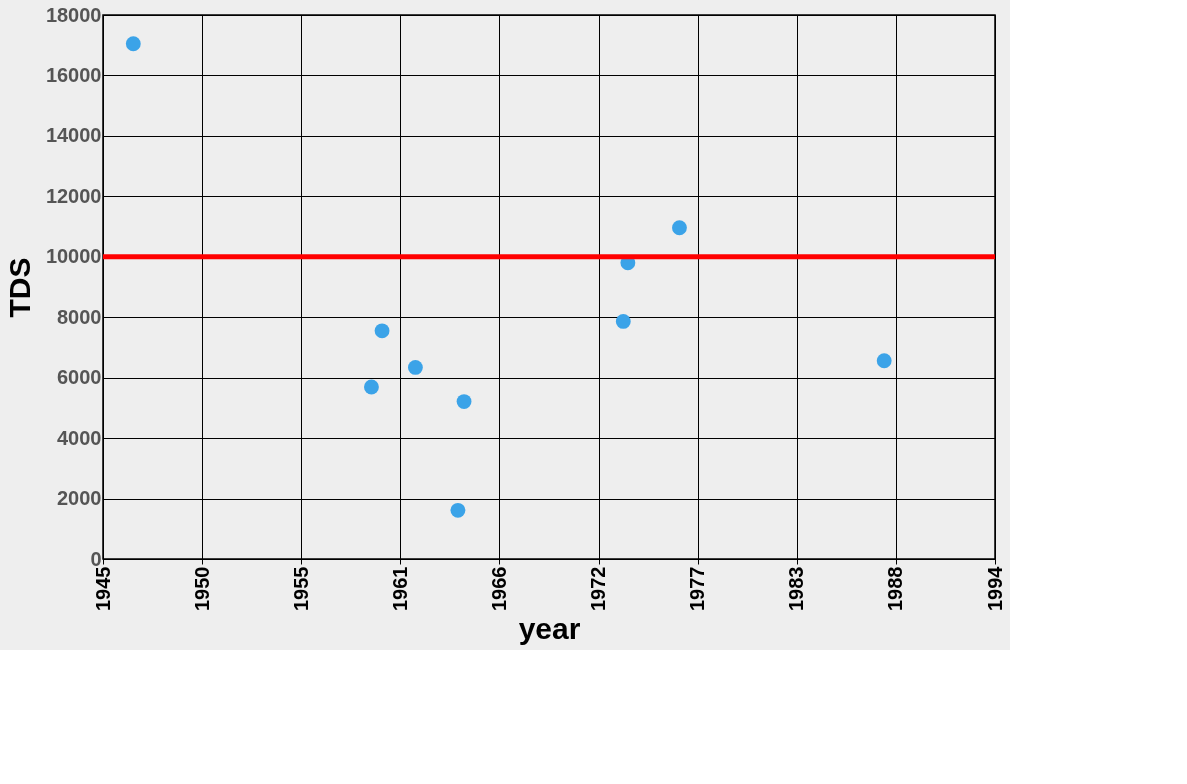 This screenshot has height=784, width=1187. What do you see at coordinates (994, 588) in the screenshot?
I see `x-tick-label: 1994` at bounding box center [994, 588].